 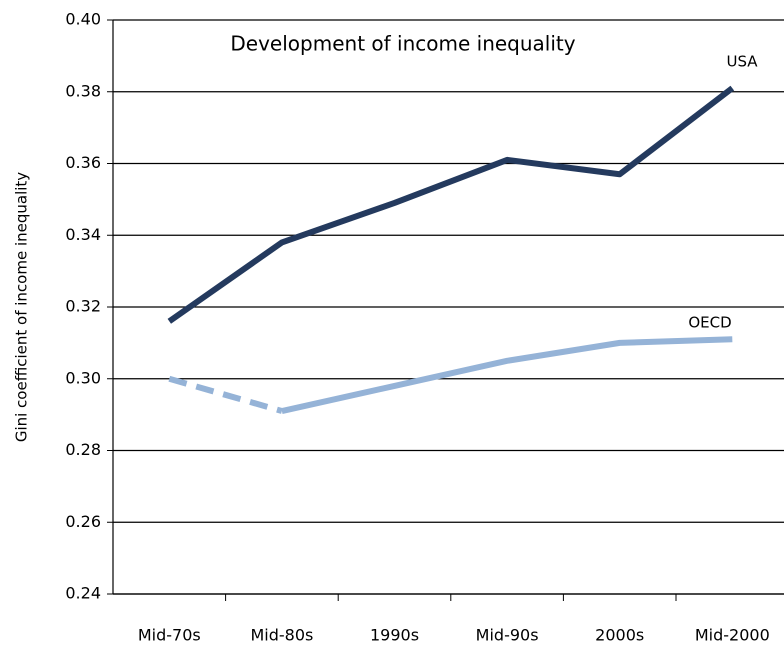 What do you see at coordinates (169, 635) in the screenshot?
I see `x-tick-label: Mid-70s` at bounding box center [169, 635].